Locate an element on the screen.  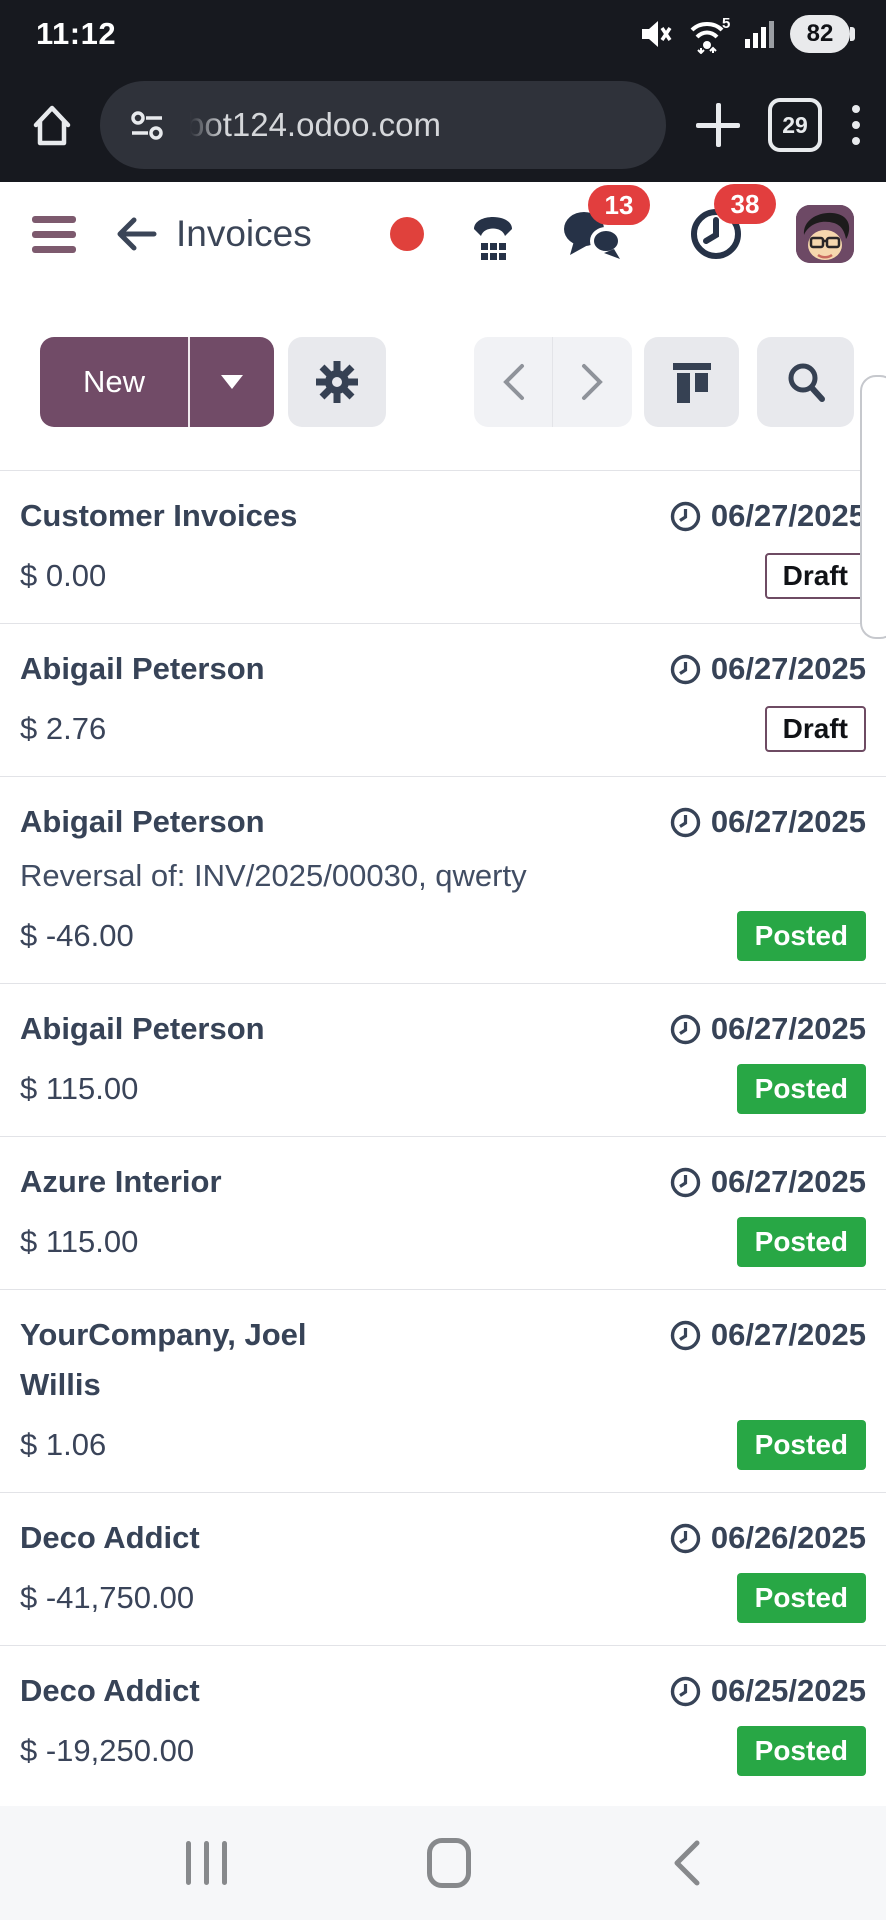
caret-down-icon is located at coordinates (232, 382).